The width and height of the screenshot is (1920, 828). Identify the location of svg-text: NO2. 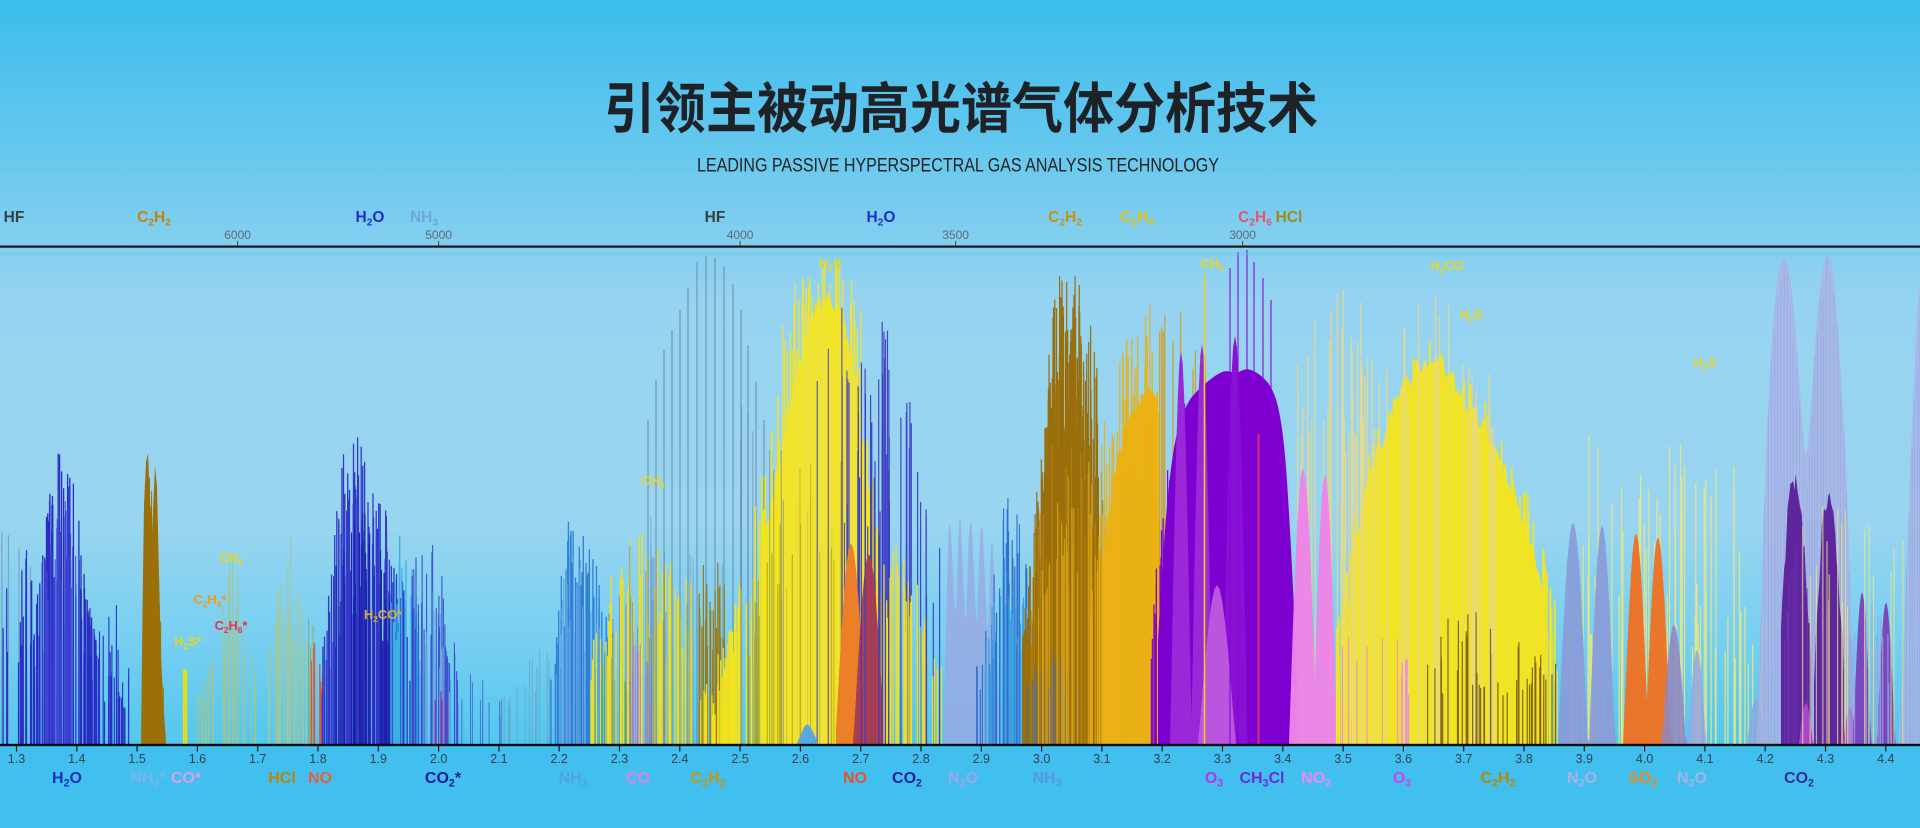
(1316, 780).